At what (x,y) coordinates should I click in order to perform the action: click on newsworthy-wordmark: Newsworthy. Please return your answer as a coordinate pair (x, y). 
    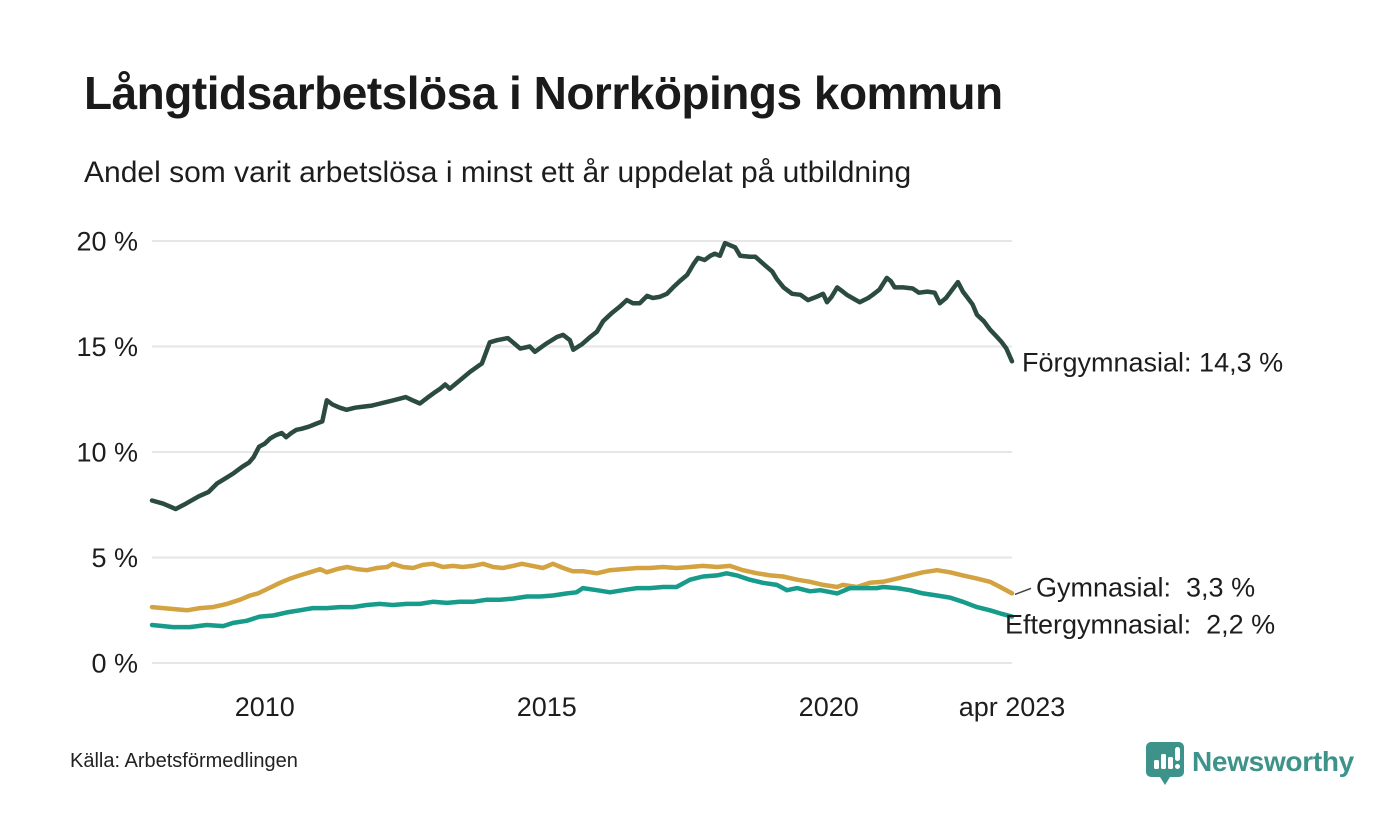
    Looking at the image, I should click on (1273, 761).